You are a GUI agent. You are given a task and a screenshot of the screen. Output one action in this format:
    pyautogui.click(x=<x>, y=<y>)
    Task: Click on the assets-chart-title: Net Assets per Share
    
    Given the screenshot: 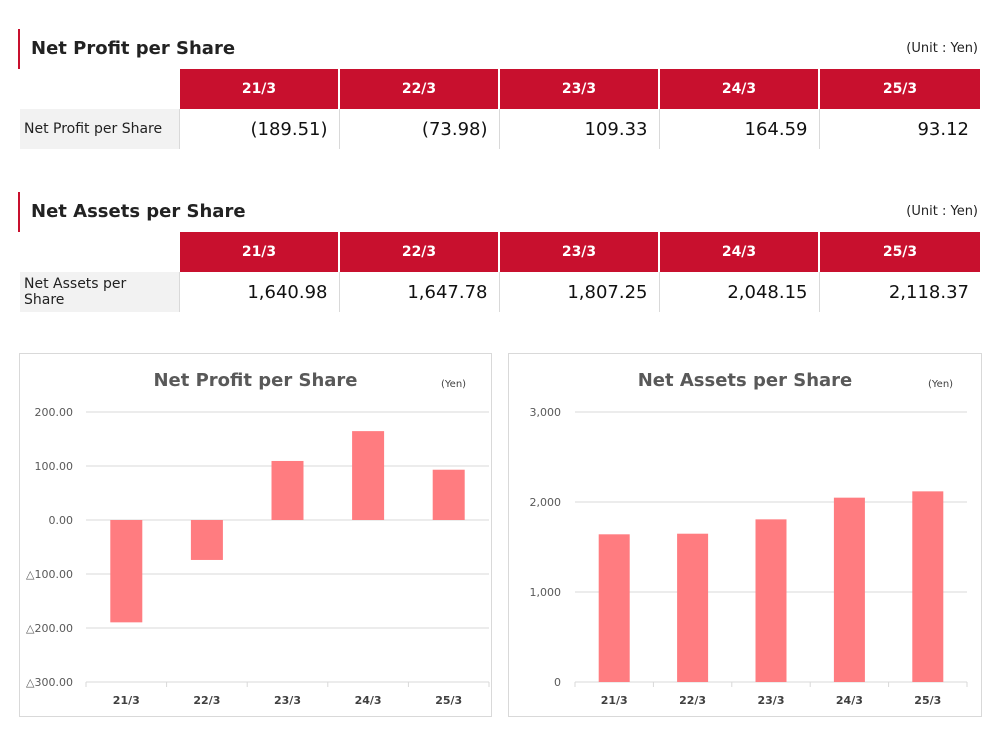 What is the action you would take?
    pyautogui.click(x=745, y=380)
    